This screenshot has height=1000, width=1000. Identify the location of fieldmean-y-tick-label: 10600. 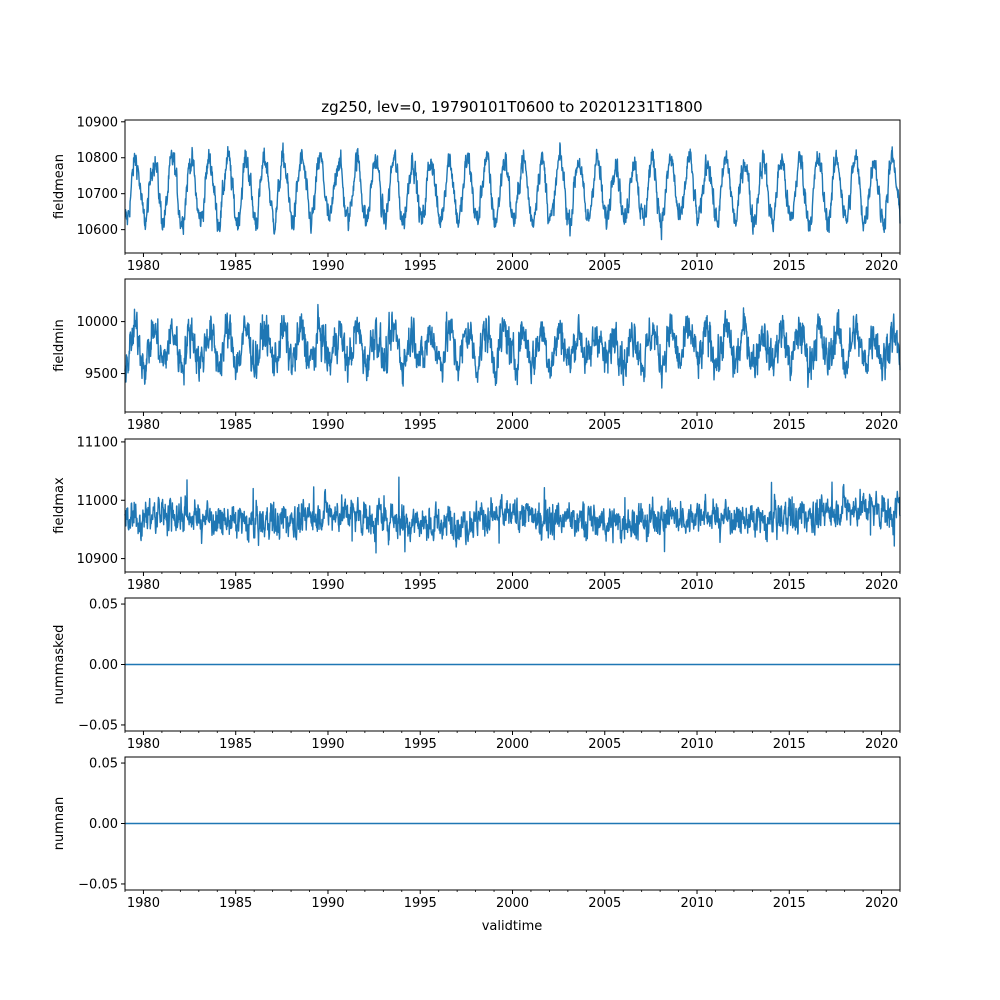
(97, 230).